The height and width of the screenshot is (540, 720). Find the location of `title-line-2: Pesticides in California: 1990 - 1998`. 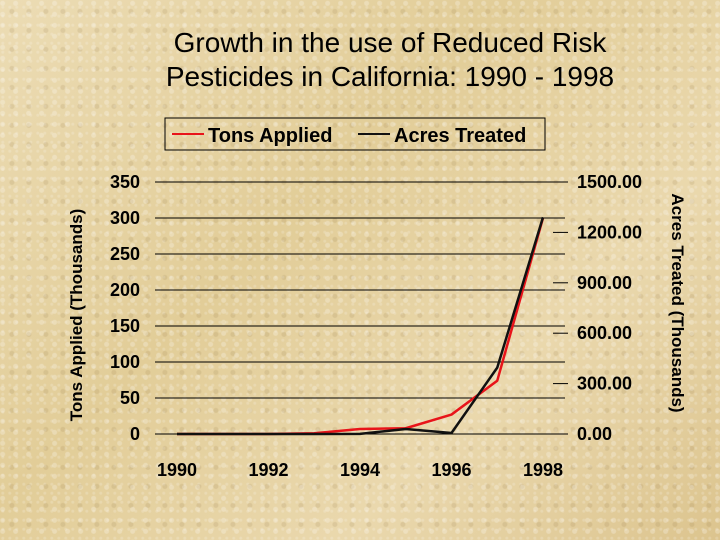

title-line-2: Pesticides in California: 1990 - 1998 is located at coordinates (390, 76).